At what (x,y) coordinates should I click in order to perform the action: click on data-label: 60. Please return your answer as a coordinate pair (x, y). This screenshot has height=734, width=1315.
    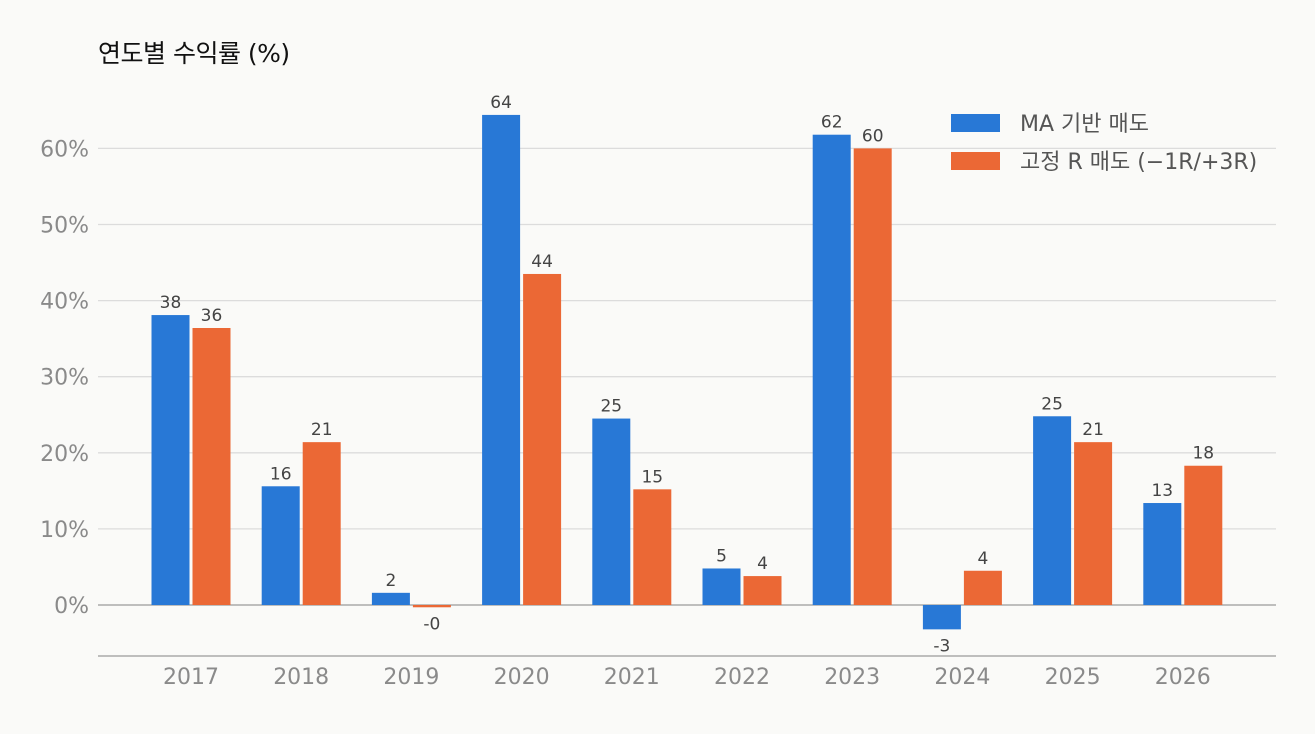
    Looking at the image, I should click on (873, 136).